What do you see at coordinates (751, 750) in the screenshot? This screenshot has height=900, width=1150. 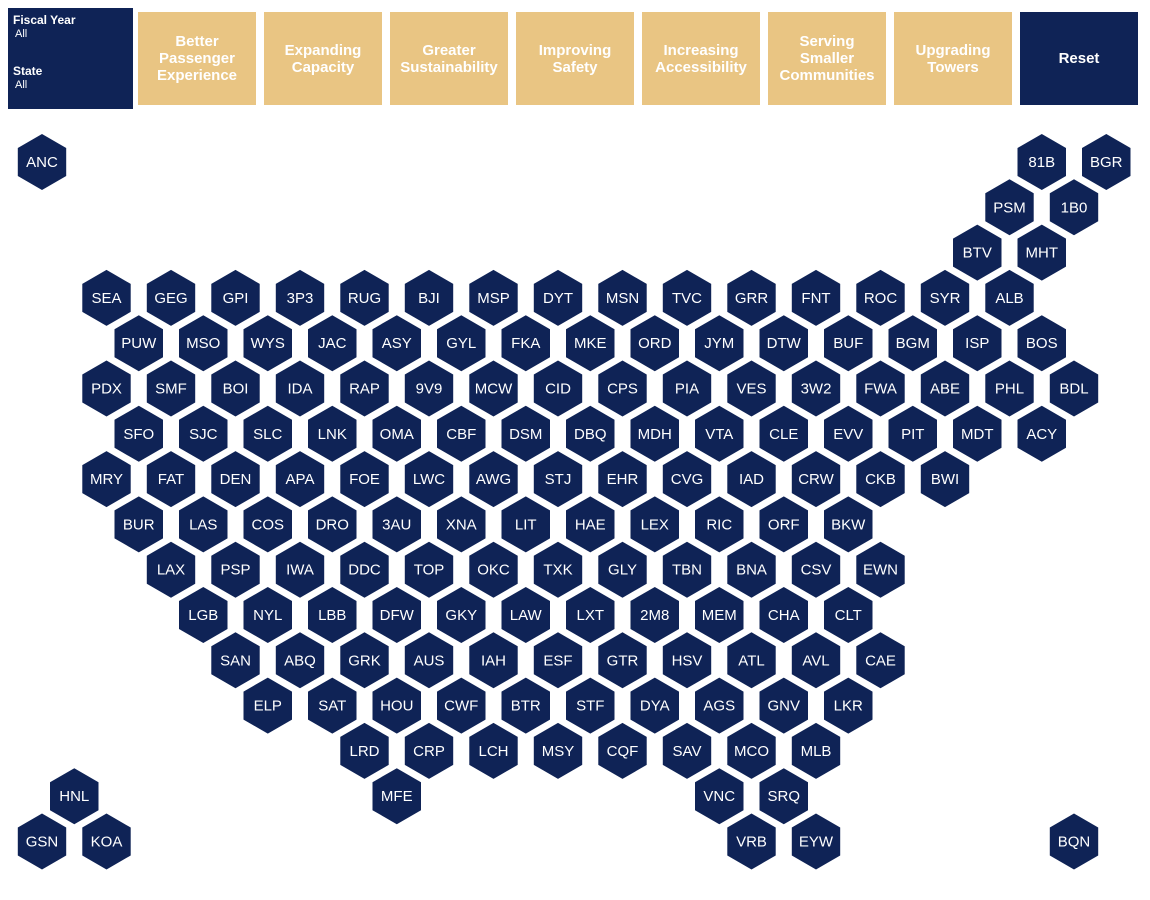 I see `airport-hex: MCO` at bounding box center [751, 750].